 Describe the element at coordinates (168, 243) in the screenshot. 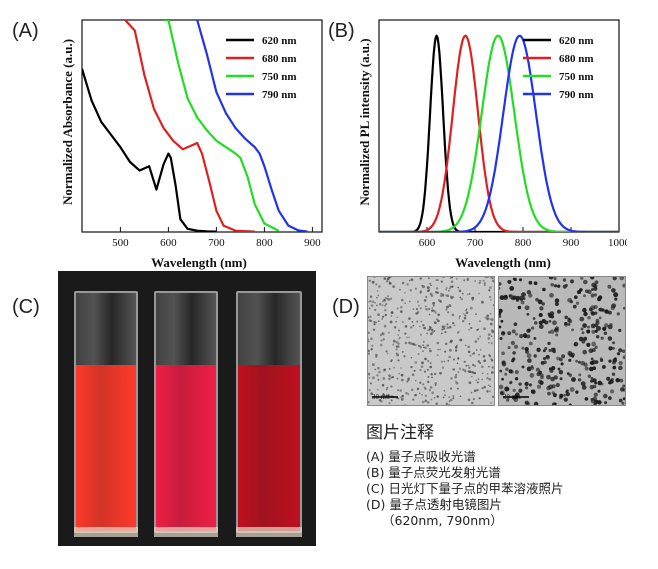

I see `absorbance-chart-xtick-label: 600` at that location.